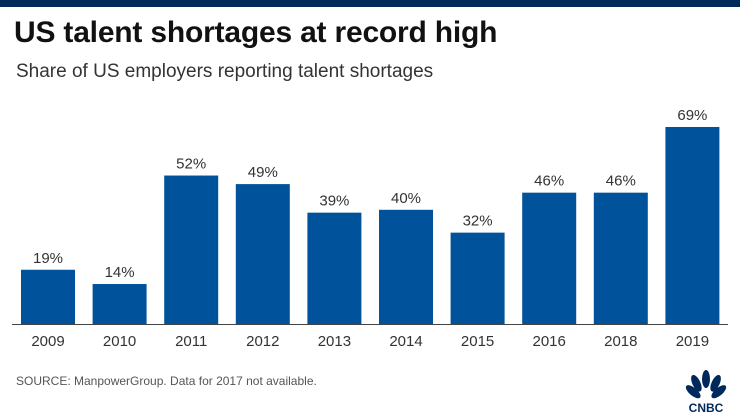 This screenshot has width=740, height=416. Describe the element at coordinates (549, 258) in the screenshot. I see `bar-2016` at that location.